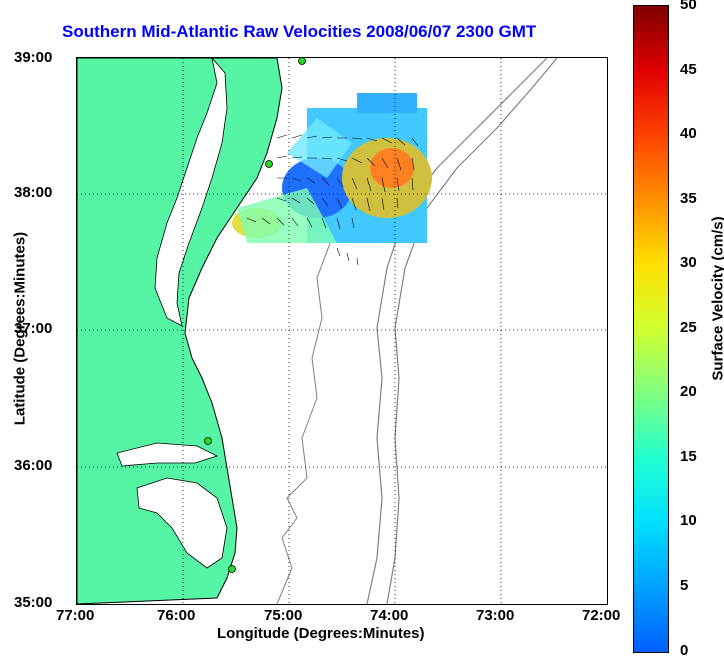 This screenshot has width=724, height=659. I want to click on y-tick-label: 39:00, so click(33, 57).